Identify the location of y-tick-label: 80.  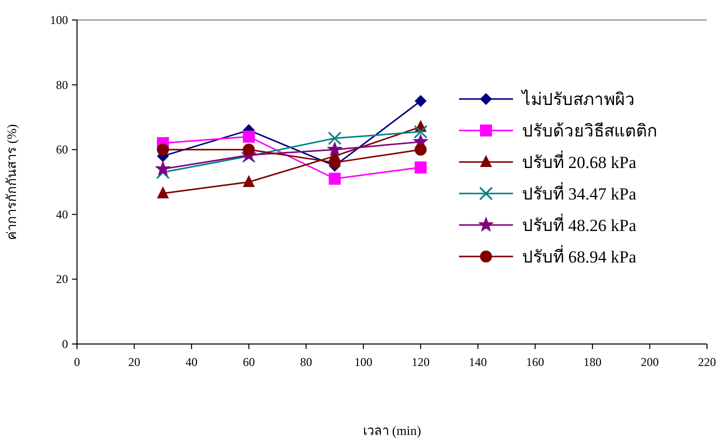
(62, 85).